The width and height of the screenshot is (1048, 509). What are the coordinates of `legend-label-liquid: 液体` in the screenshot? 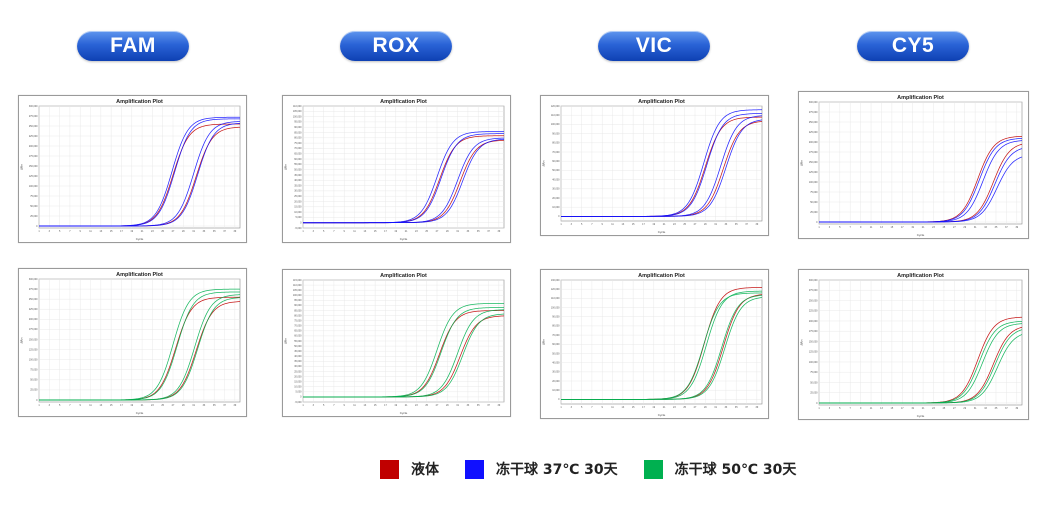 It's located at (425, 470).